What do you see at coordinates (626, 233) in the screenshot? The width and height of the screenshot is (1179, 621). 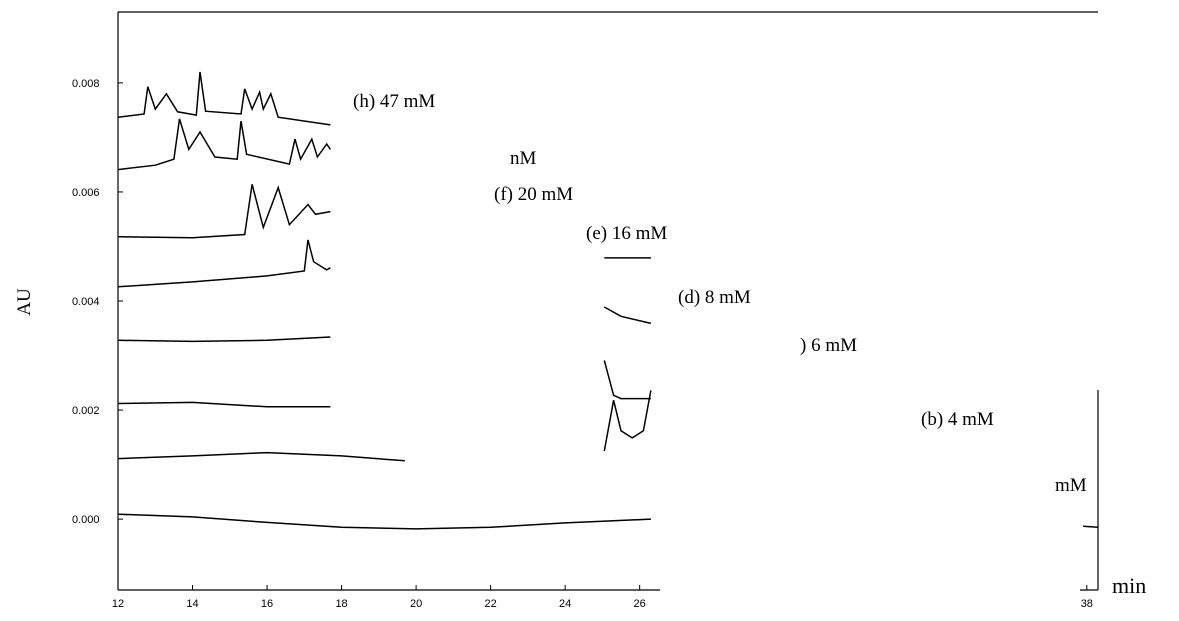 I see `annotation: (e) 16 mM` at bounding box center [626, 233].